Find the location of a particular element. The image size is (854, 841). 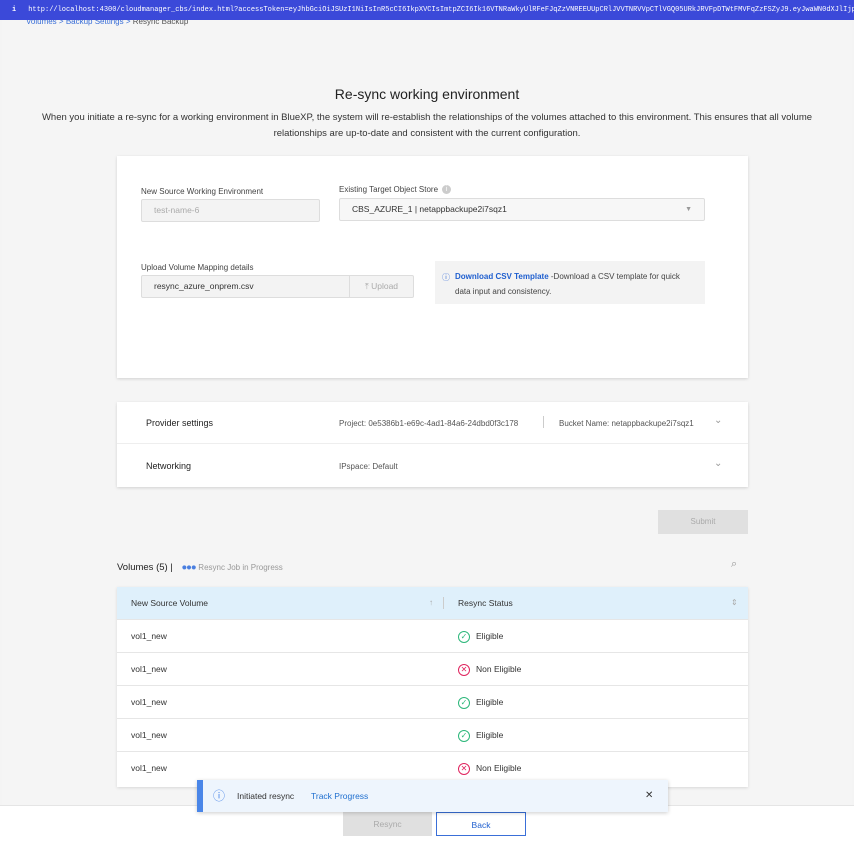

column-header-resync-status: Resync Status is located at coordinates (485, 603).